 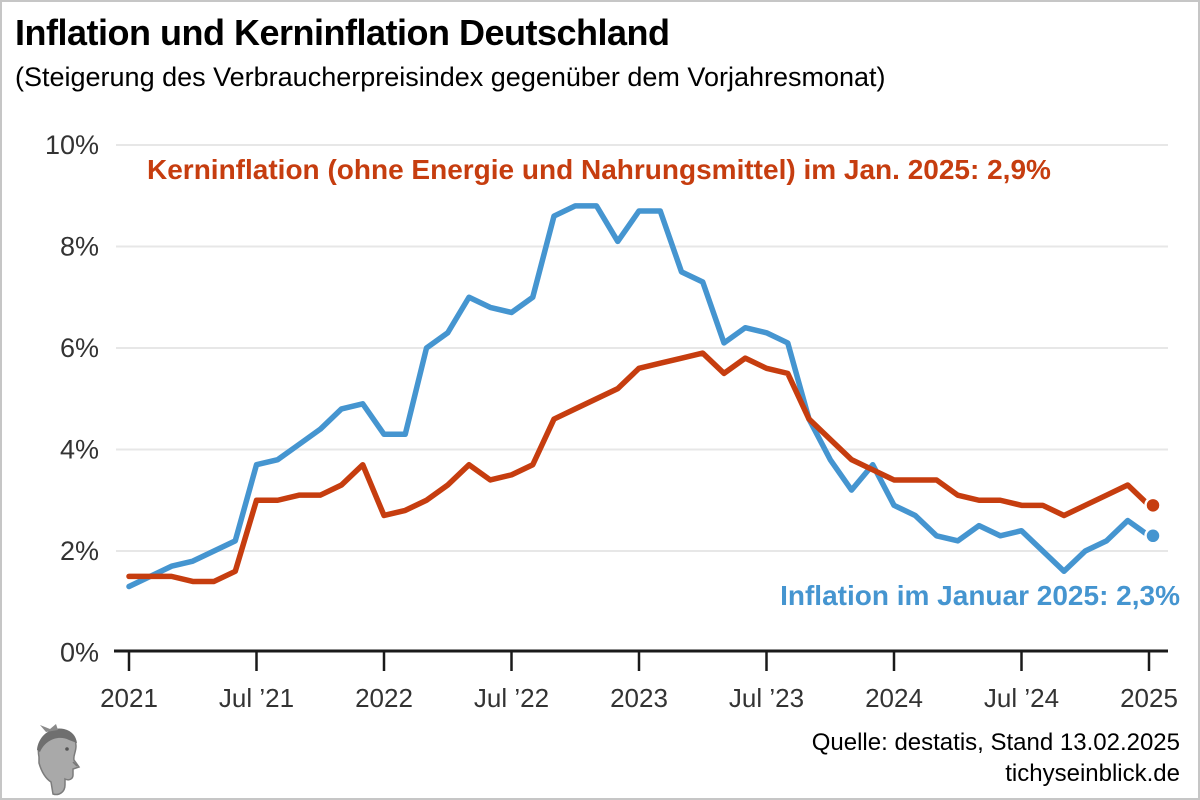 What do you see at coordinates (384, 698) in the screenshot?
I see `x-tick-label: 2022` at bounding box center [384, 698].